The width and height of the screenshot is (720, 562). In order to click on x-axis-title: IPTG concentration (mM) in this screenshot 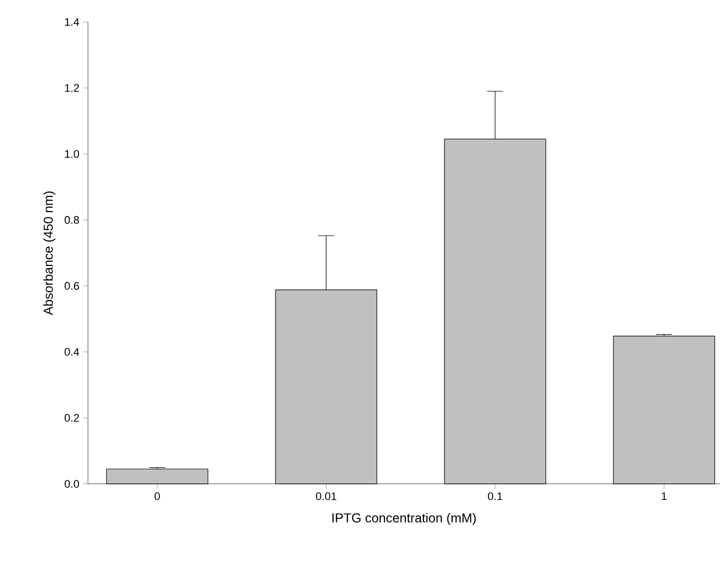, I will do `click(404, 519)`.